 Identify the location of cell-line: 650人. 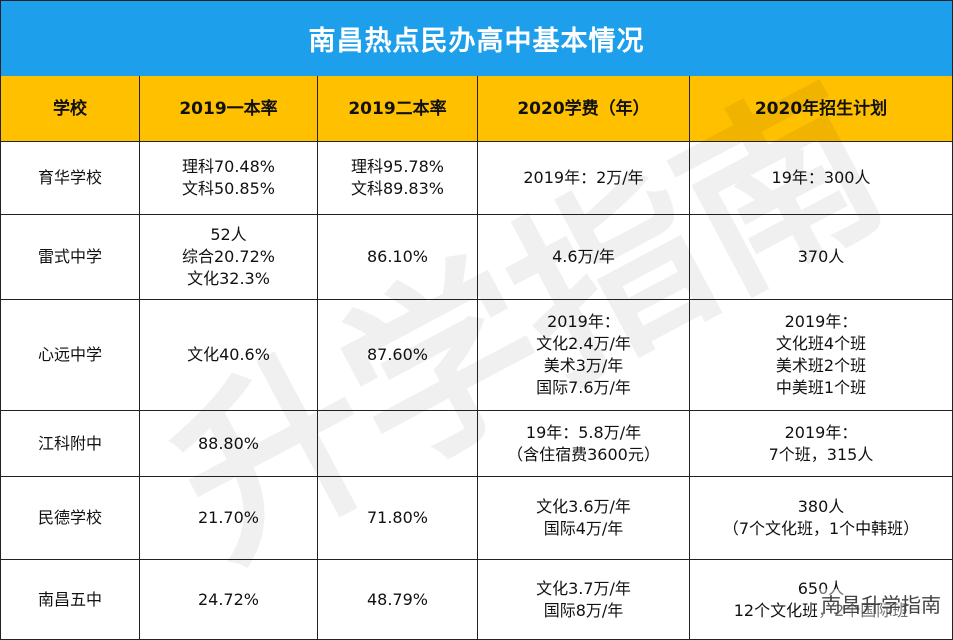
(821, 588).